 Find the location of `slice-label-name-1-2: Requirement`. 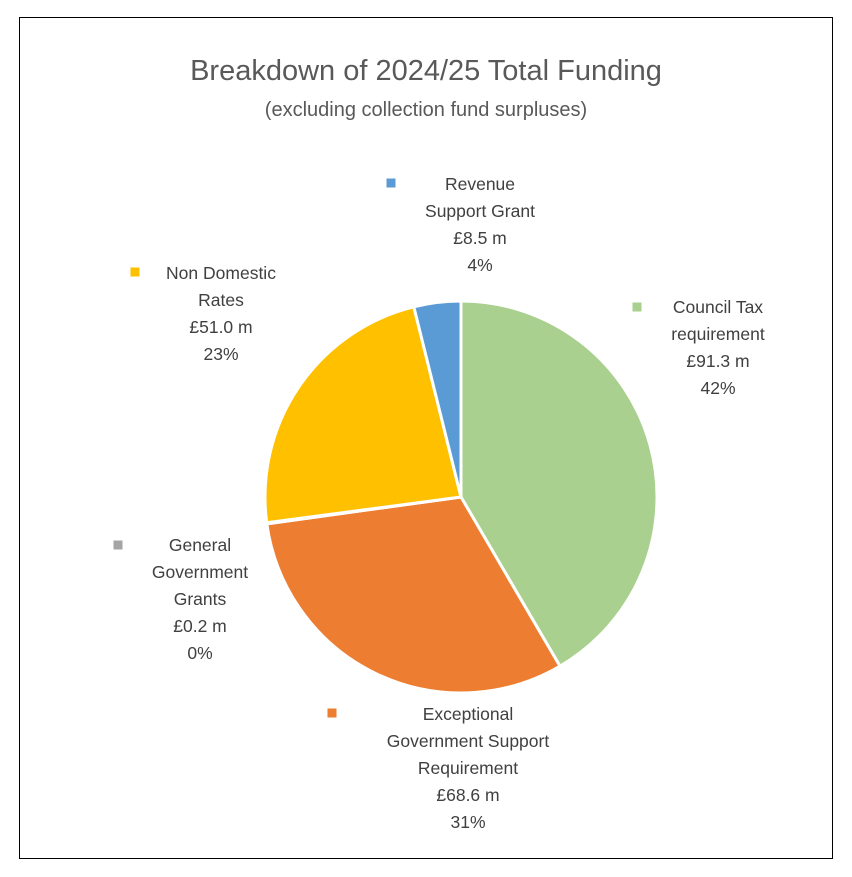

slice-label-name-1-2: Requirement is located at coordinates (468, 768).